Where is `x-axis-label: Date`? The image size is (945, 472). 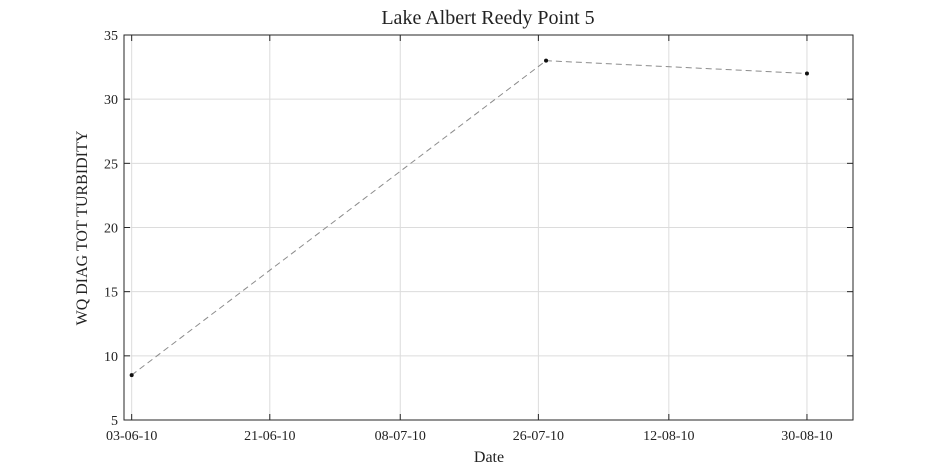
x-axis-label: Date is located at coordinates (489, 457).